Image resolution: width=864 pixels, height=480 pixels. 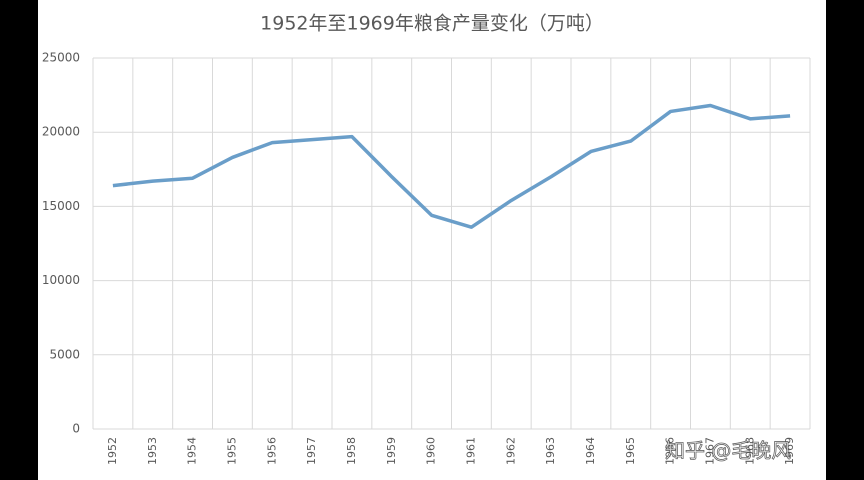 I want to click on x-tick-label: 1969, so click(x=789, y=451).